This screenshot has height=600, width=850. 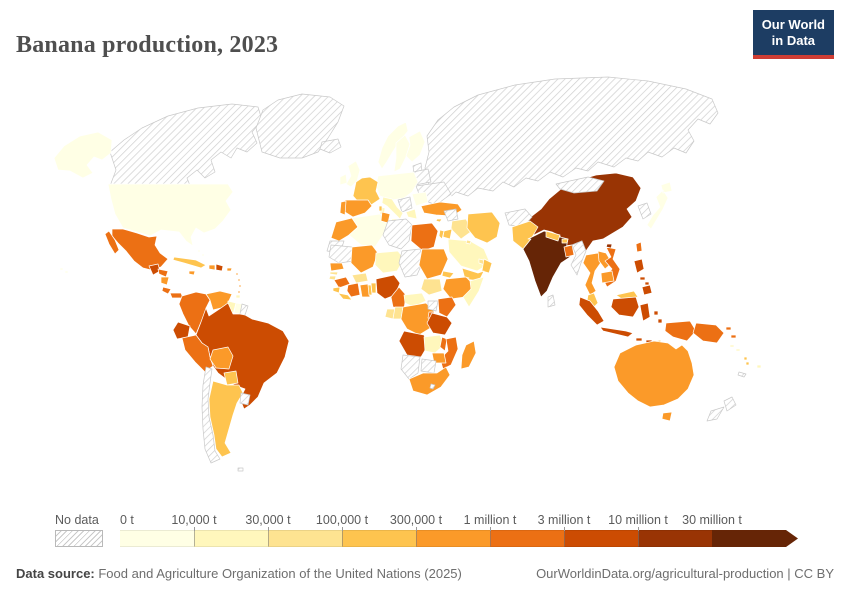 What do you see at coordinates (443, 344) in the screenshot?
I see `country-malawi` at bounding box center [443, 344].